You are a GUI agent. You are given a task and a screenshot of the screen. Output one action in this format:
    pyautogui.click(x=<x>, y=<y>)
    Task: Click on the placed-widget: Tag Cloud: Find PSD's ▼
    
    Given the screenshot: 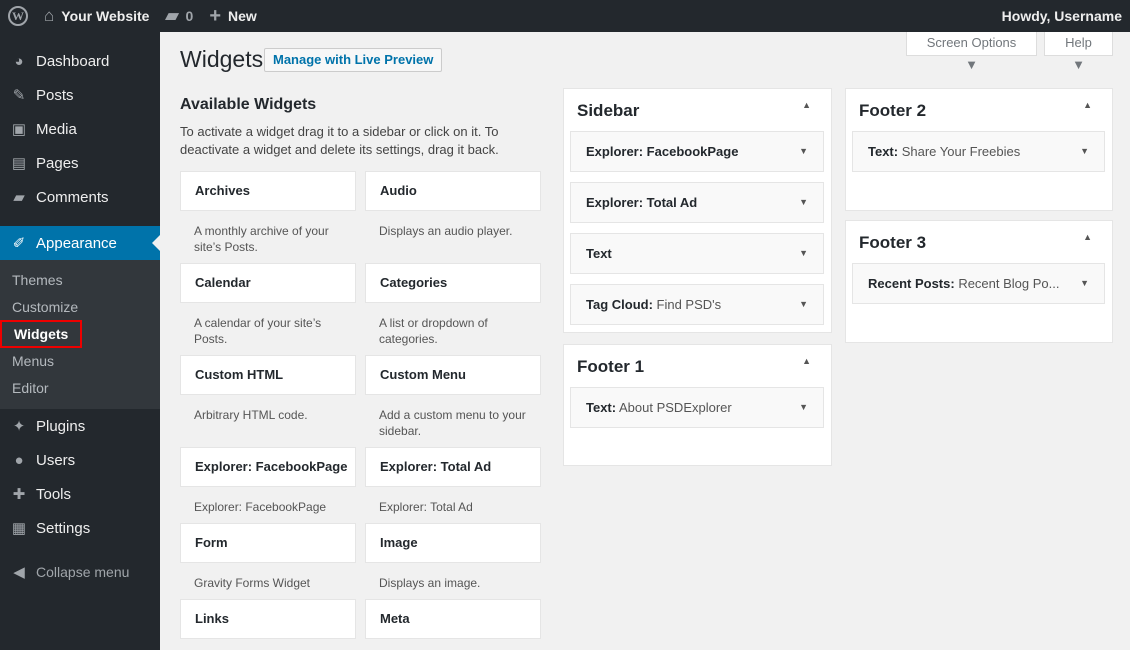 What is the action you would take?
    pyautogui.click(x=697, y=304)
    